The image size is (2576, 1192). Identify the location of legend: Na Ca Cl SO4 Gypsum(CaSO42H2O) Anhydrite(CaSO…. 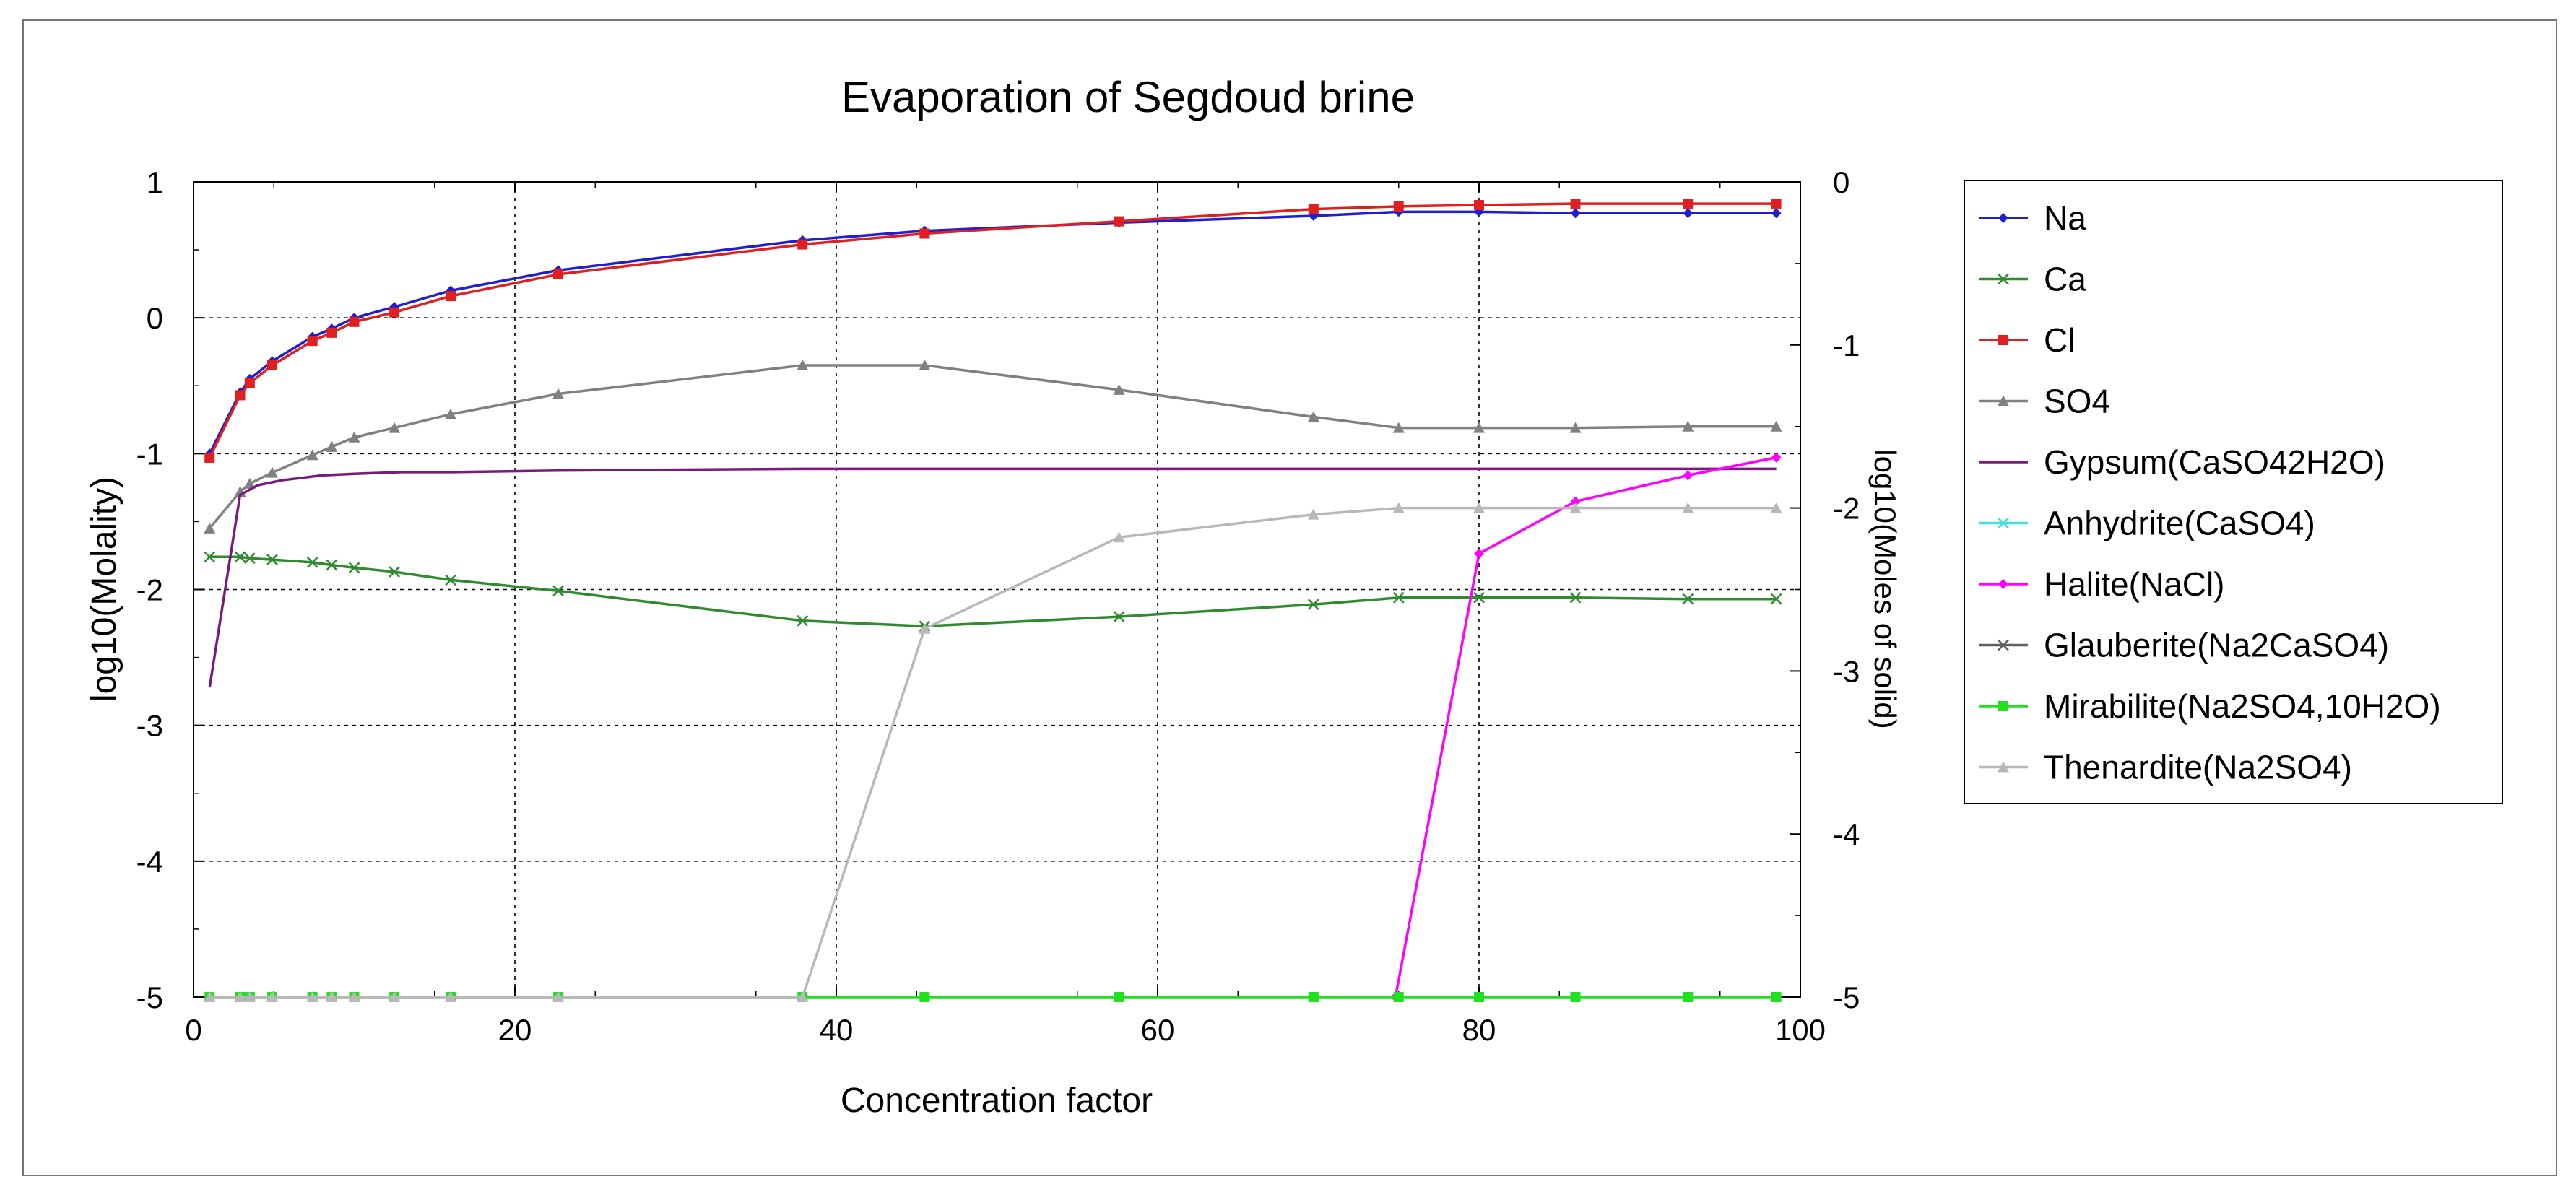
(2210, 492).